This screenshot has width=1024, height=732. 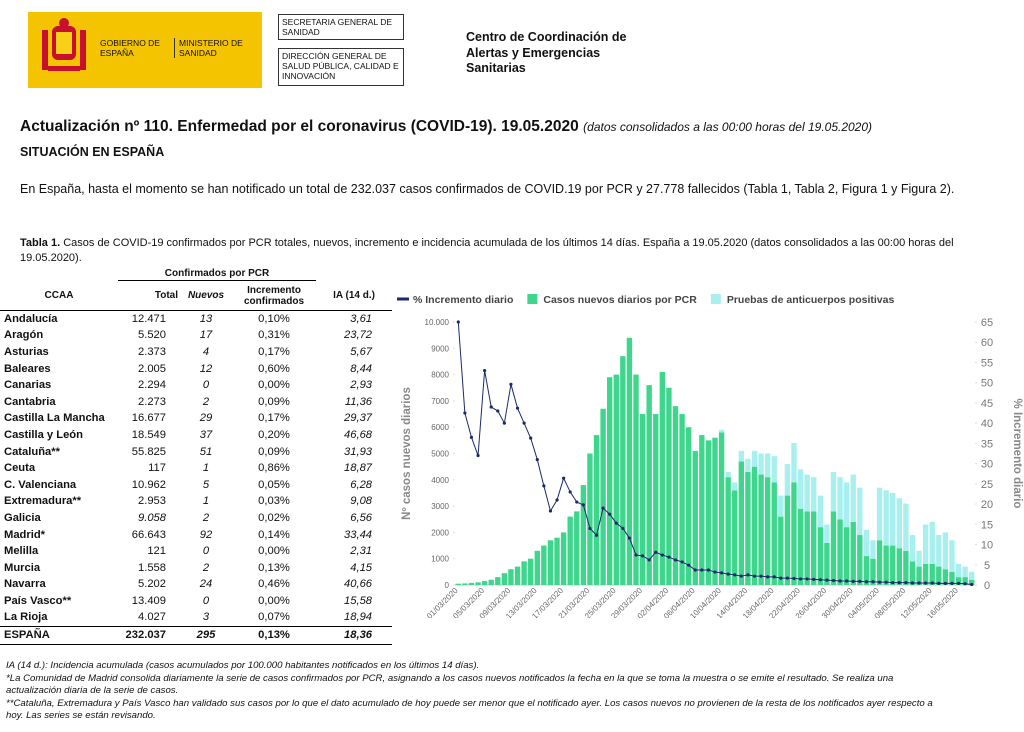 What do you see at coordinates (440, 559) in the screenshot?
I see `y-tick-label: 1000` at bounding box center [440, 559].